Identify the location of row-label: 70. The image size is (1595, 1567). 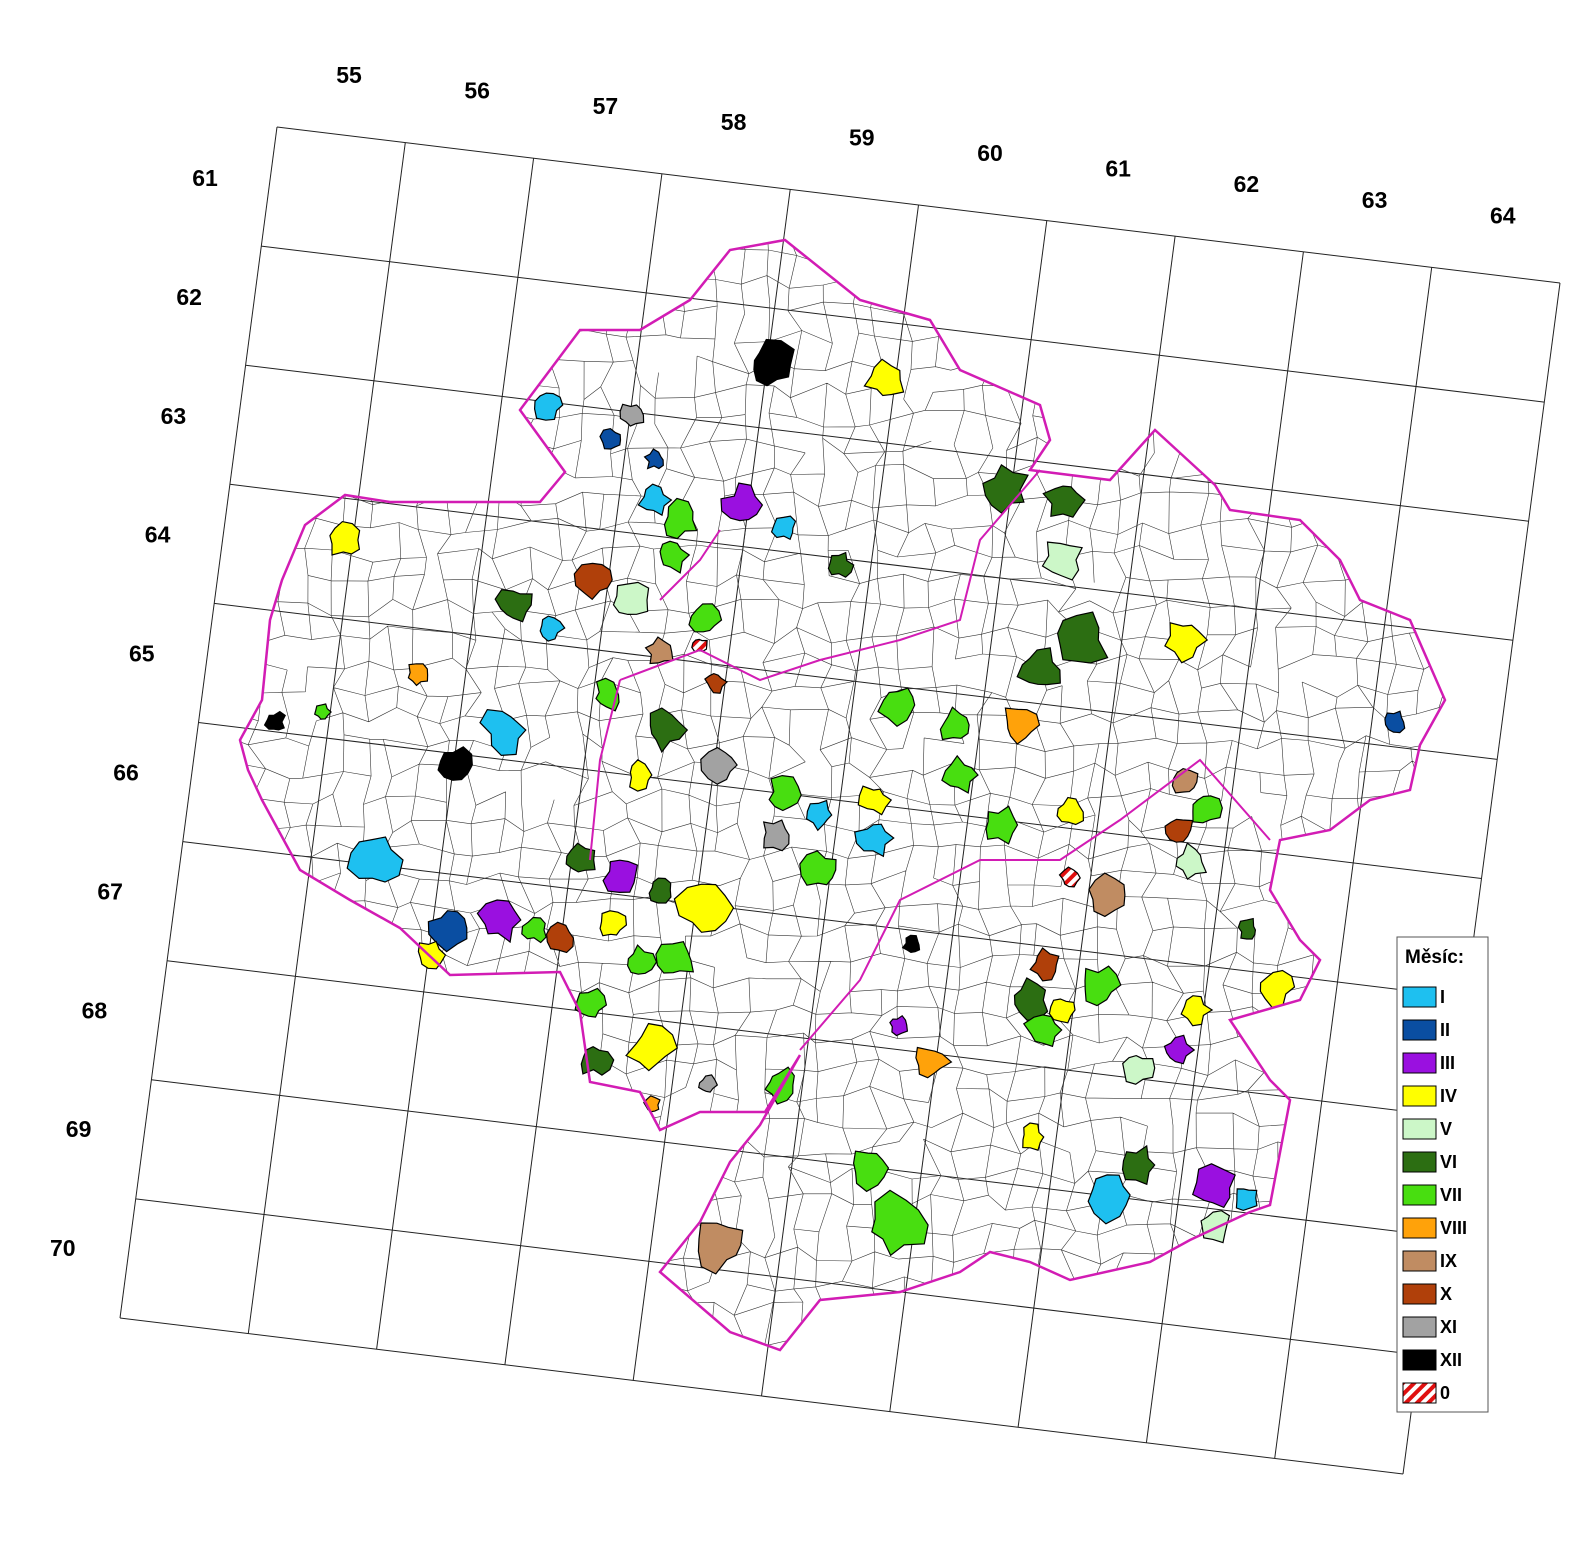
(63, 1248).